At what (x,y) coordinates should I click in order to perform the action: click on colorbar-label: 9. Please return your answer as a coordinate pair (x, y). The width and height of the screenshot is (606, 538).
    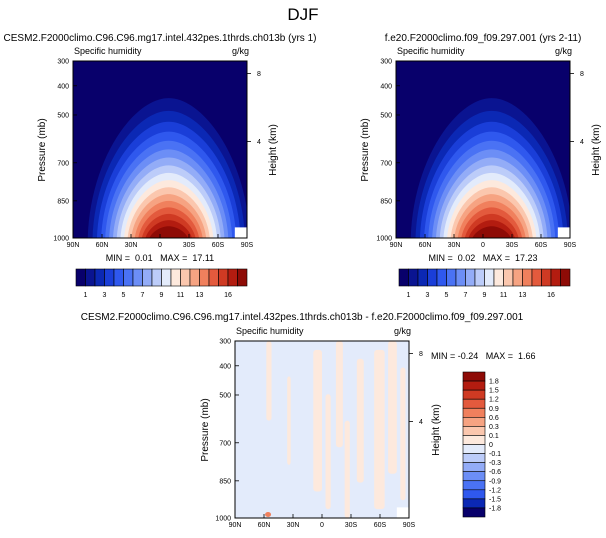
    Looking at the image, I should click on (485, 295).